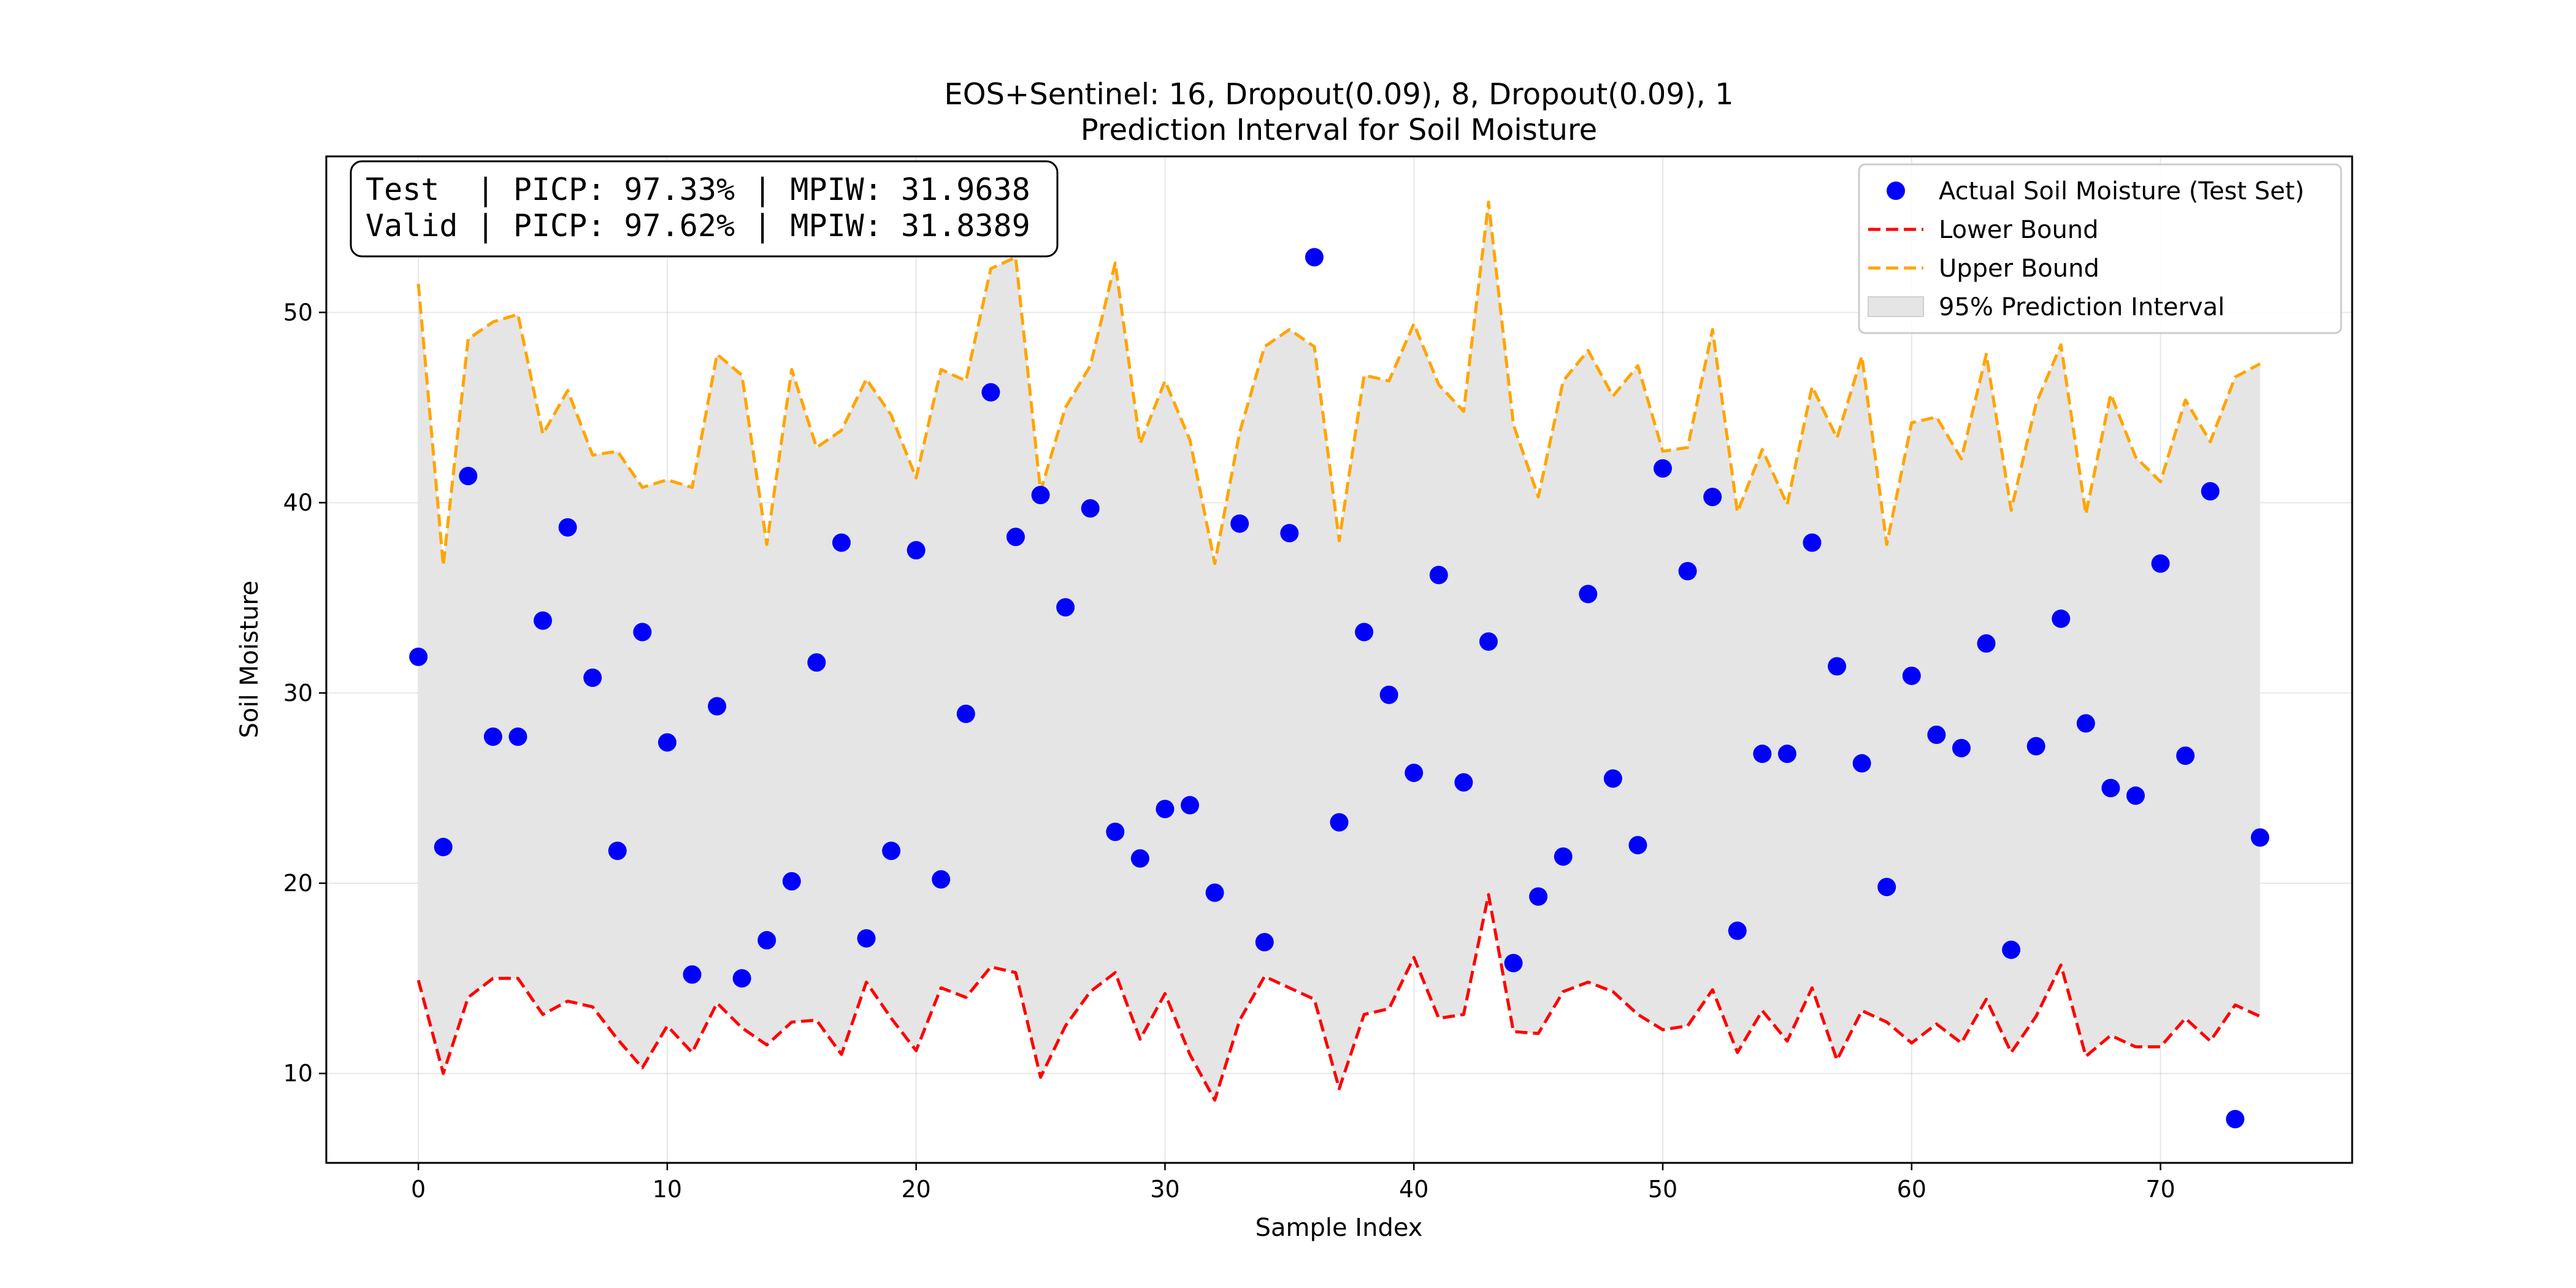 The height and width of the screenshot is (1288, 2576). What do you see at coordinates (250, 659) in the screenshot?
I see `y-axis-label: Soil Moisture` at bounding box center [250, 659].